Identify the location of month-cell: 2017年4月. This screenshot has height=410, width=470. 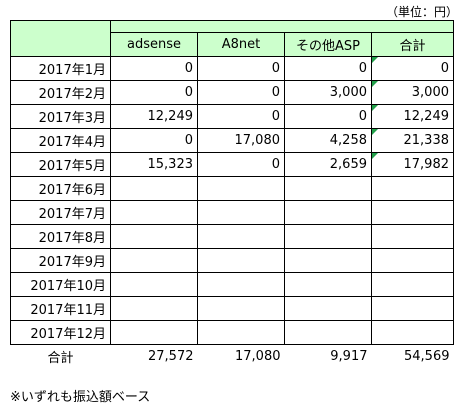
(60, 140).